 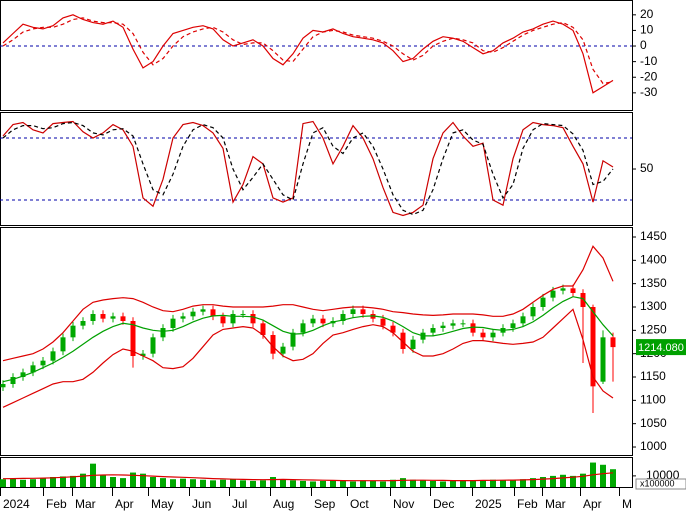 I want to click on y-tick-label: 50, so click(x=647, y=168).